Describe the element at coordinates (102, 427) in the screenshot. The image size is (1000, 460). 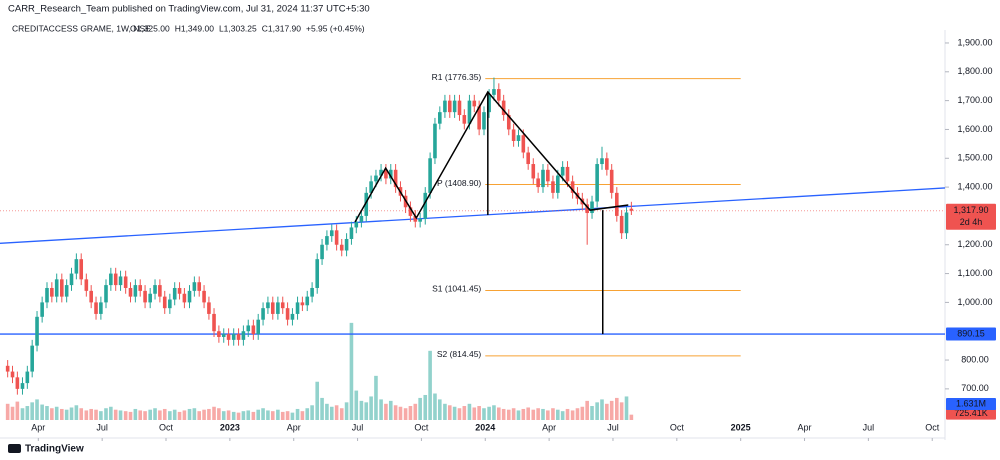
I see `x-tick-label: Jul` at that location.